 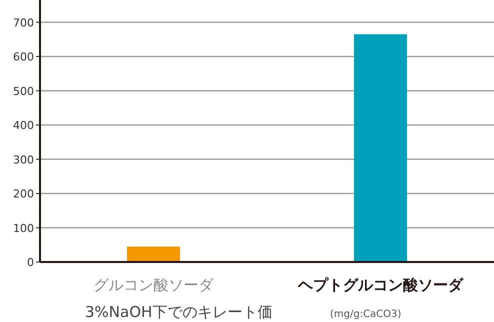 I want to click on x-tick-label: グルコン酸ソーダ, so click(x=154, y=285).